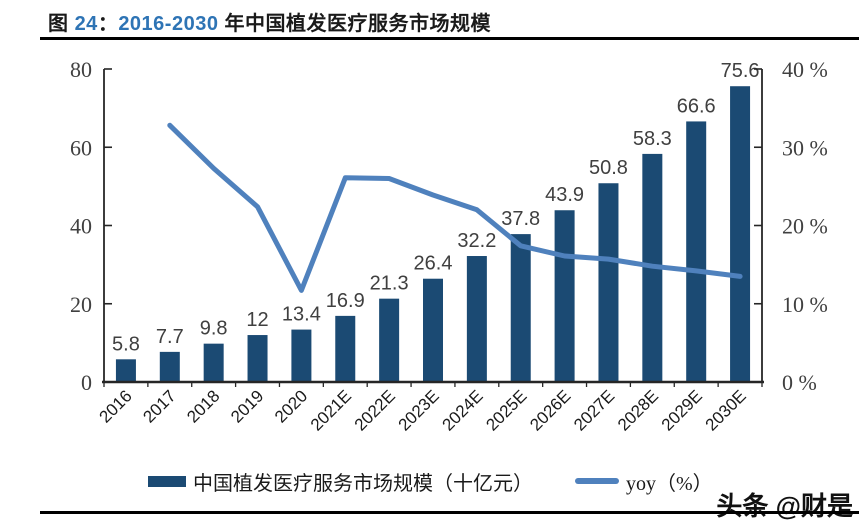  Describe the element at coordinates (203, 406) in the screenshot. I see `x-tick-label-2018: 2018` at that location.